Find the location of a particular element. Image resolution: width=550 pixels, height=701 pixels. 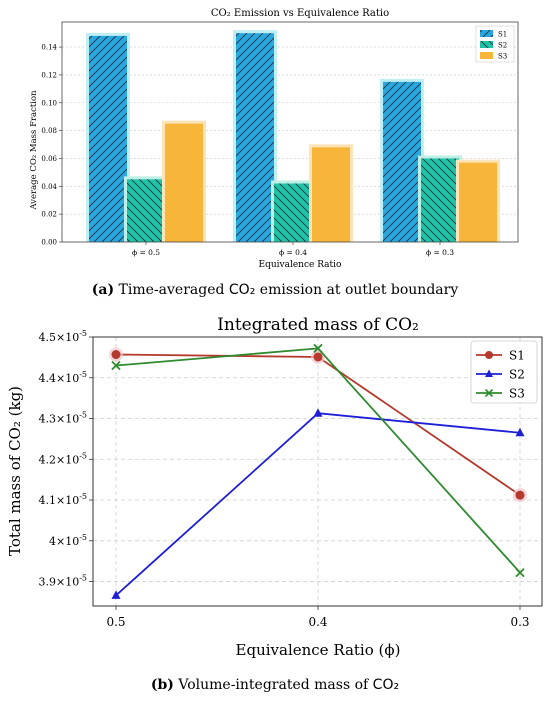

caption-b-species: CO₂ is located at coordinates (386, 685).